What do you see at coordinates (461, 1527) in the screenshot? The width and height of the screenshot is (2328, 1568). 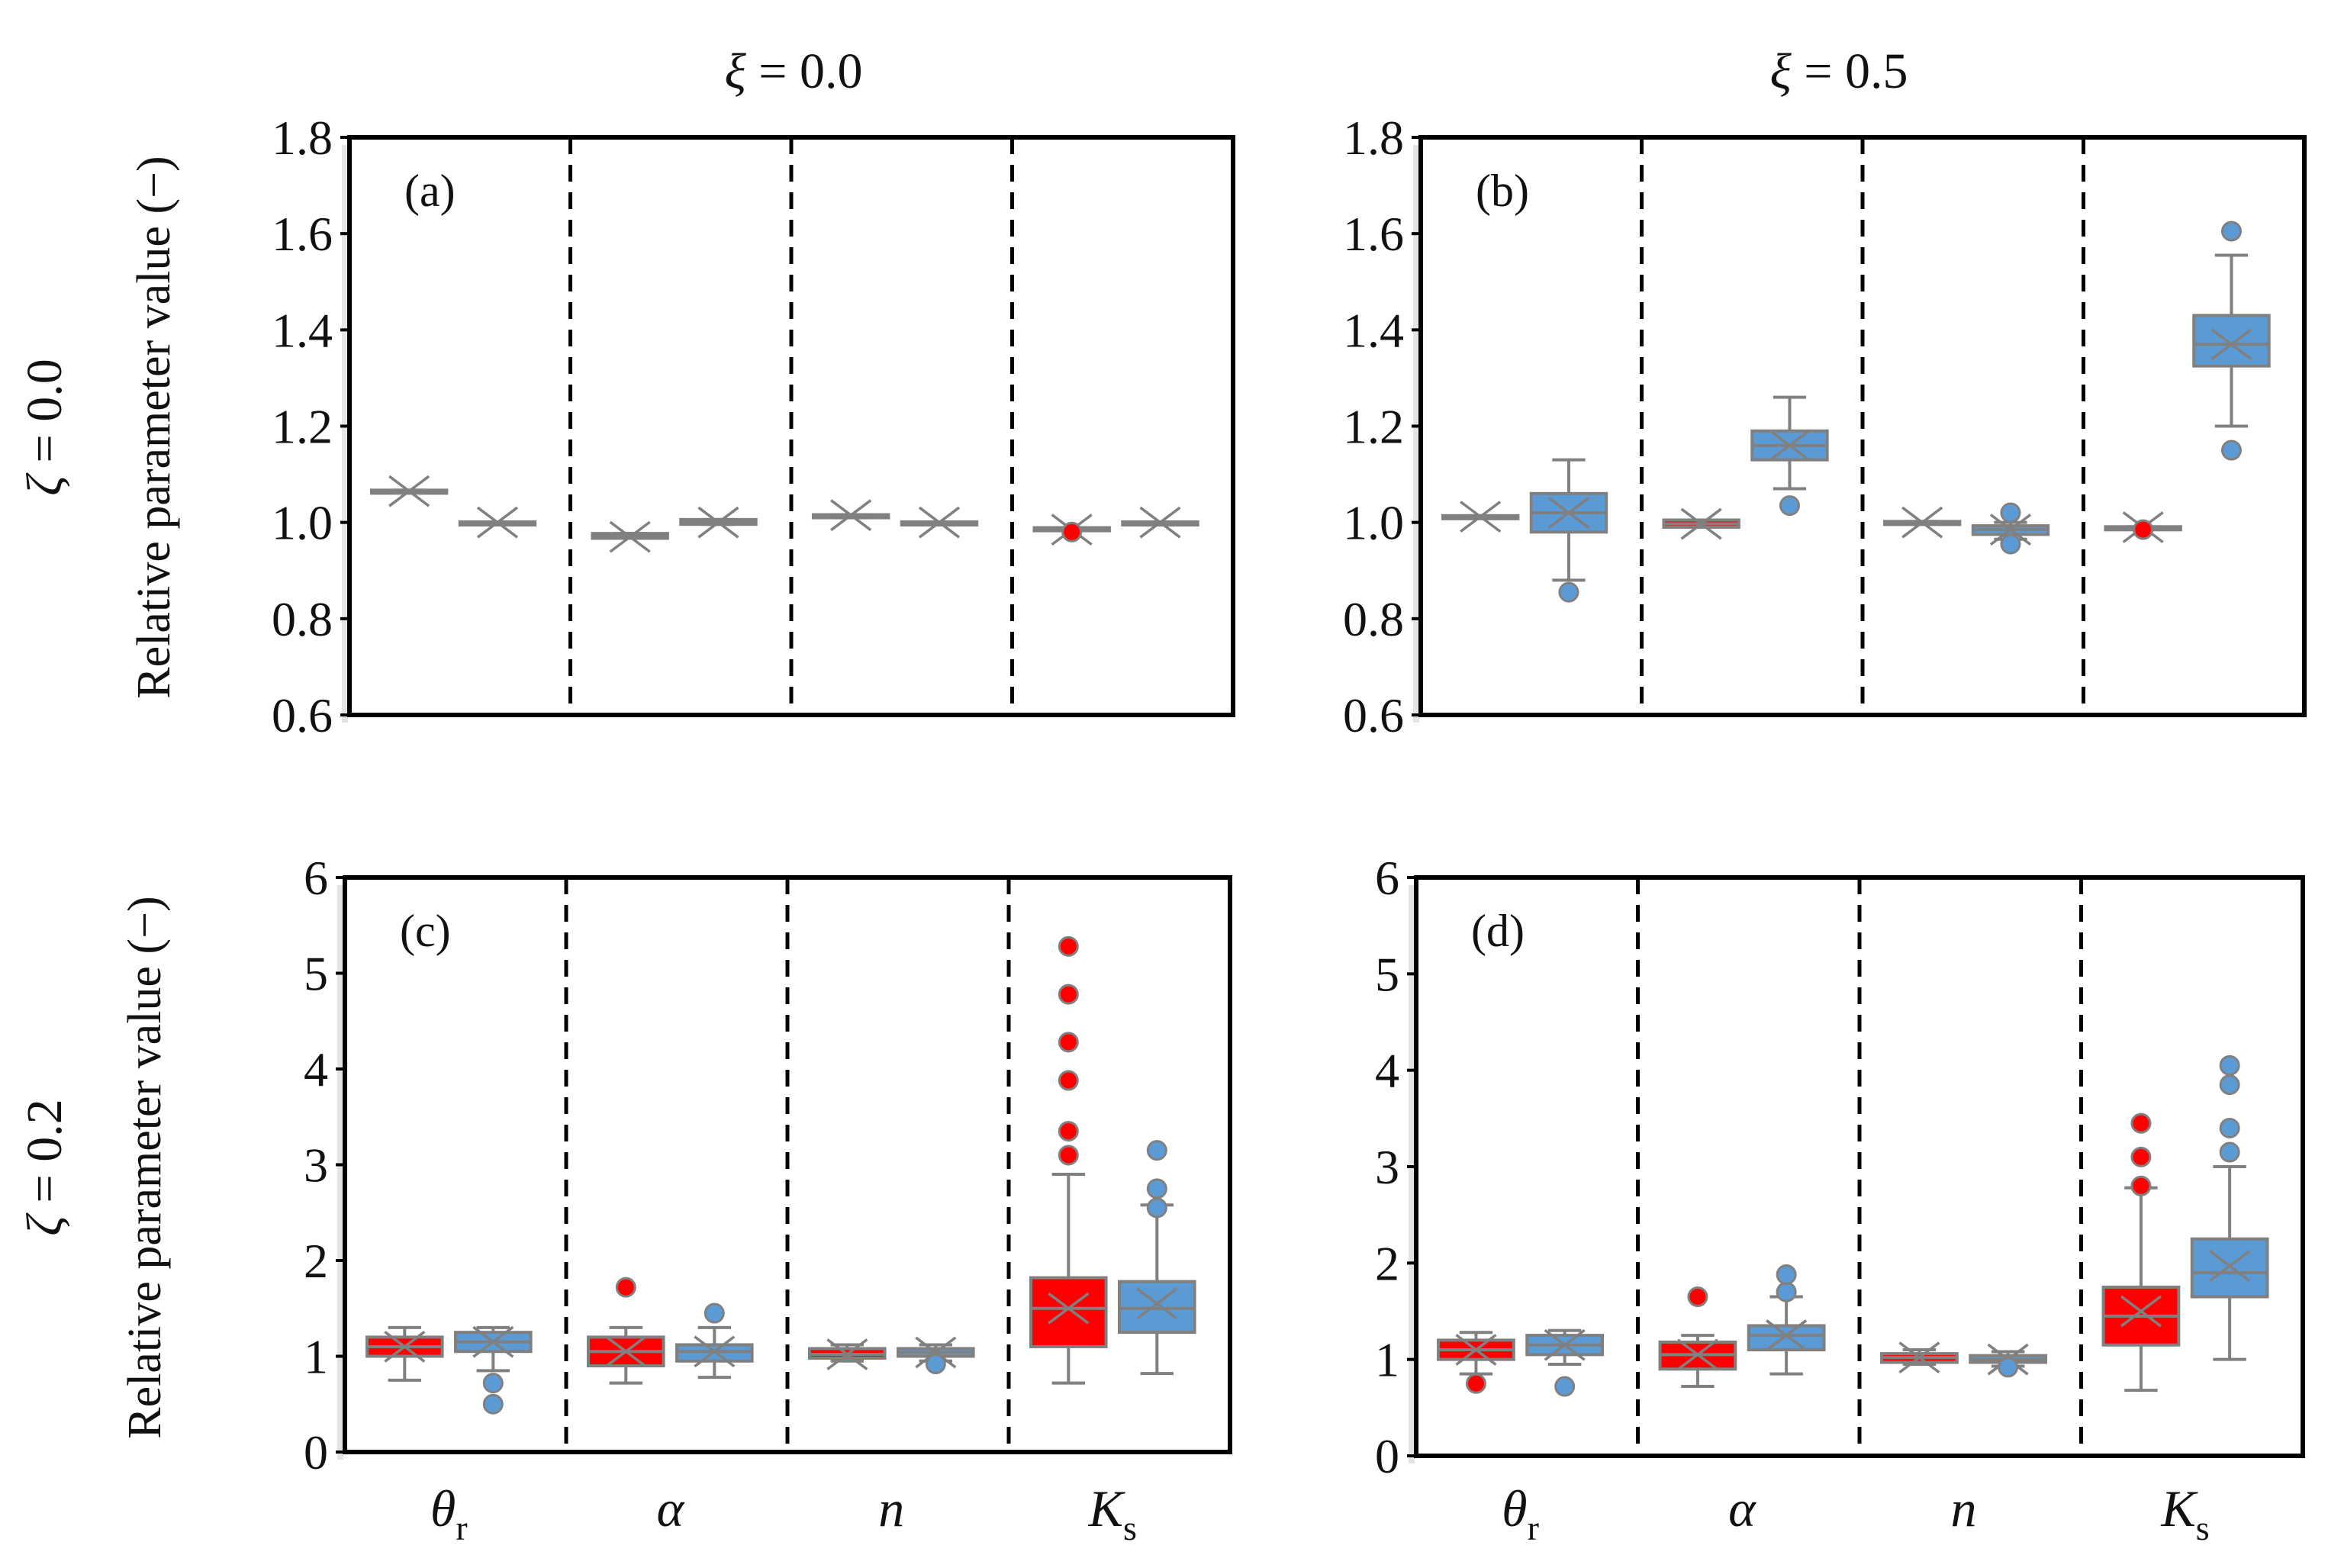 I see `x-category-subscript: r` at bounding box center [461, 1527].